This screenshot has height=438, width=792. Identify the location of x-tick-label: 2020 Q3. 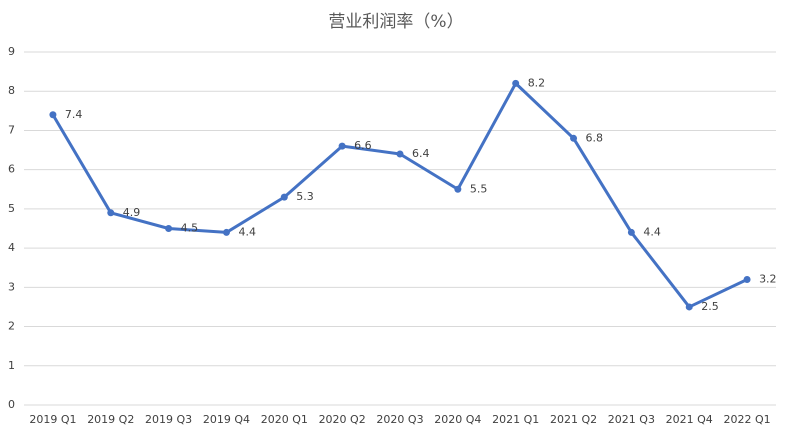
(399, 419).